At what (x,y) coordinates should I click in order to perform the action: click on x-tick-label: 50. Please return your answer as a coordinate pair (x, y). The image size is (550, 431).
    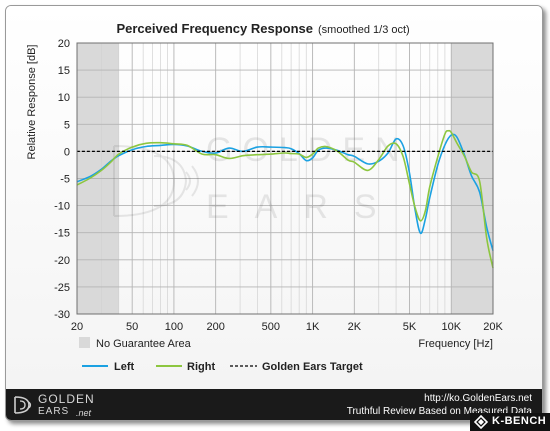
    Looking at the image, I should click on (132, 327).